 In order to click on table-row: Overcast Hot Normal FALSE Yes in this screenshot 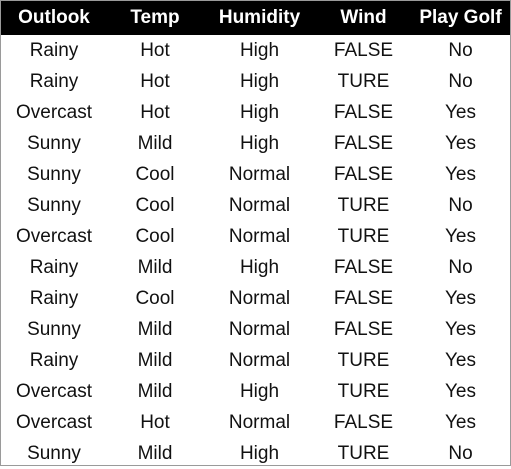, I will do `click(255, 422)`.